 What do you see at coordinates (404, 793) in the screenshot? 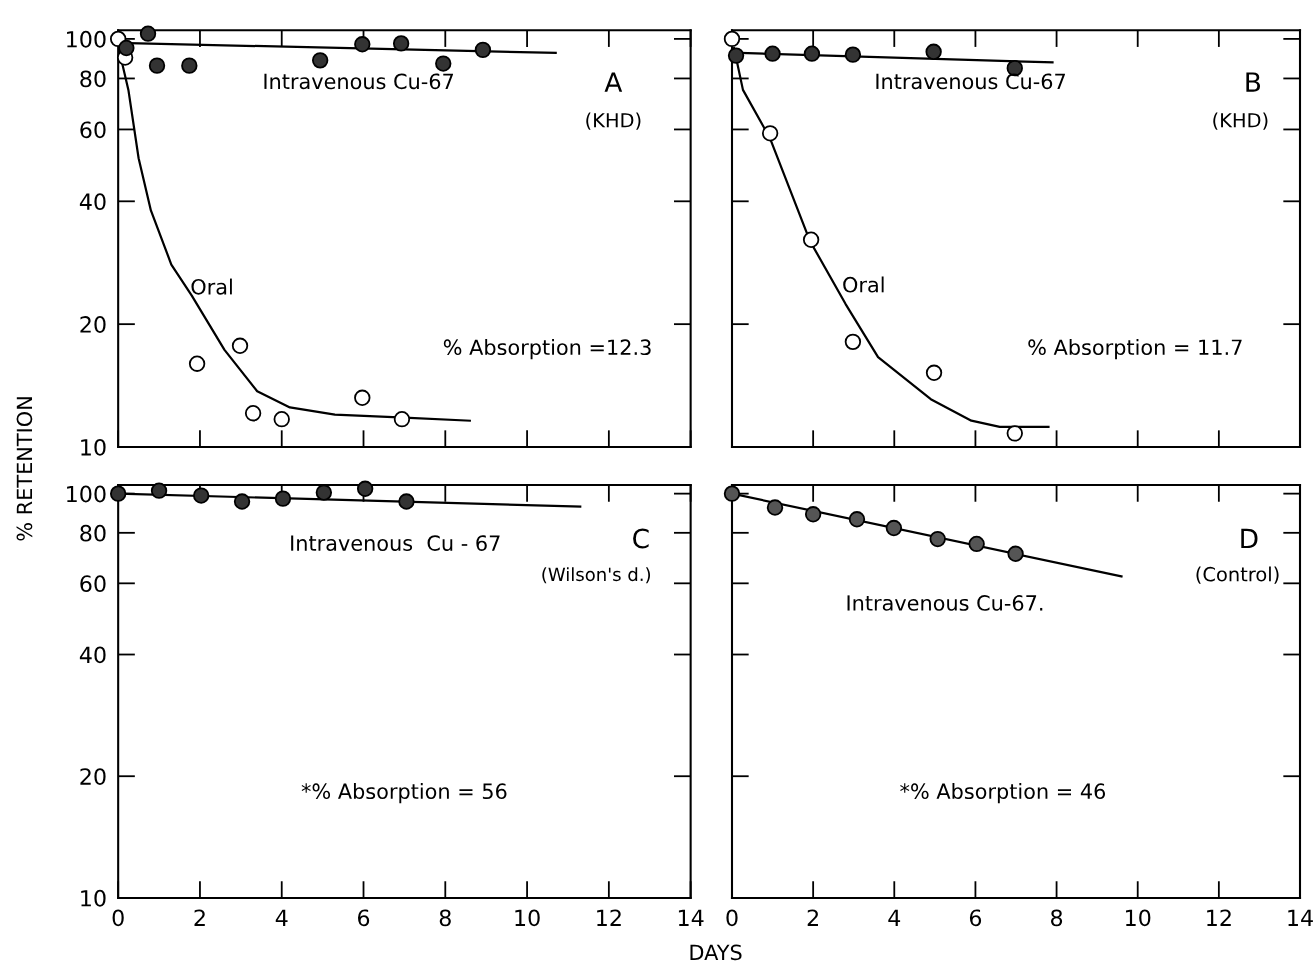
I see `annotation: *% Absorption = 56` at bounding box center [404, 793].